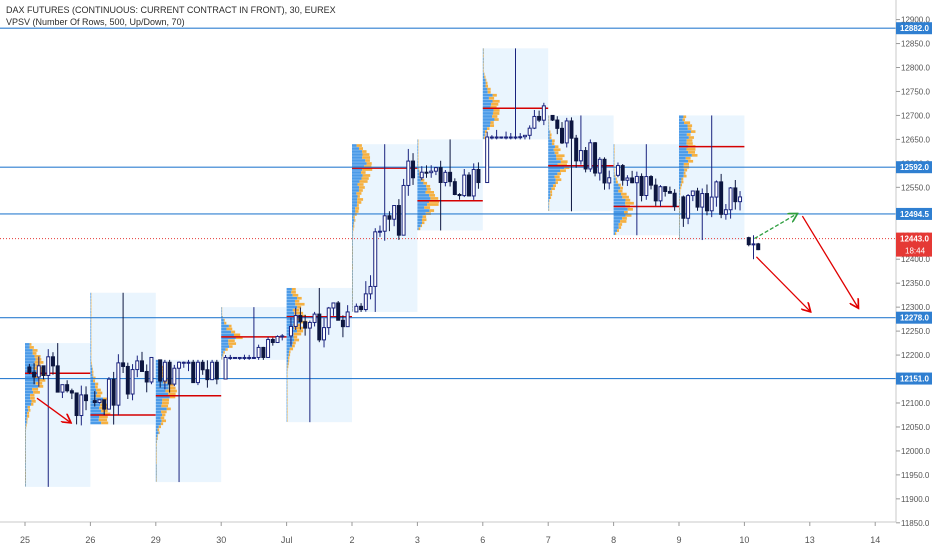 The image size is (932, 555). What do you see at coordinates (678, 540) in the screenshot?
I see `time-tick-label: 9` at bounding box center [678, 540].